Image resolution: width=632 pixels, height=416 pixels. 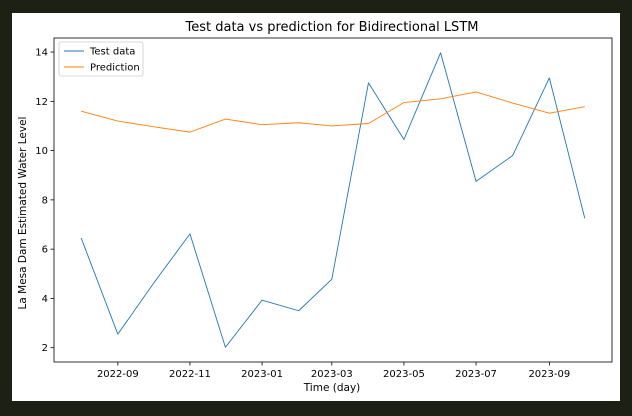 I want to click on y-tick-label: 4, so click(x=45, y=299).